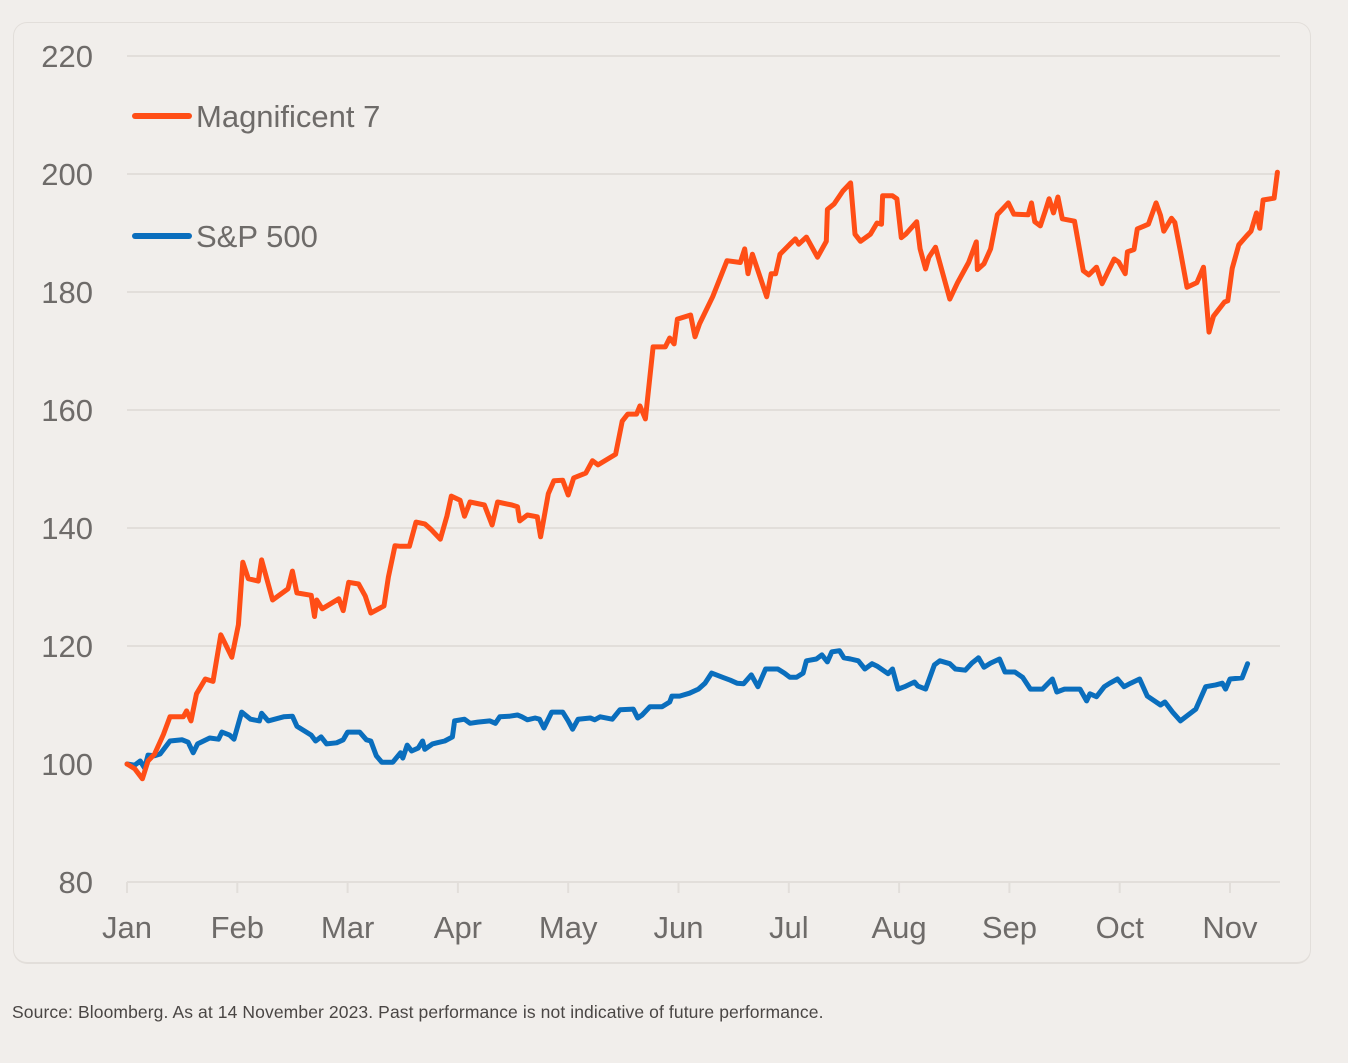  What do you see at coordinates (67, 528) in the screenshot?
I see `y-tick-label: 140` at bounding box center [67, 528].